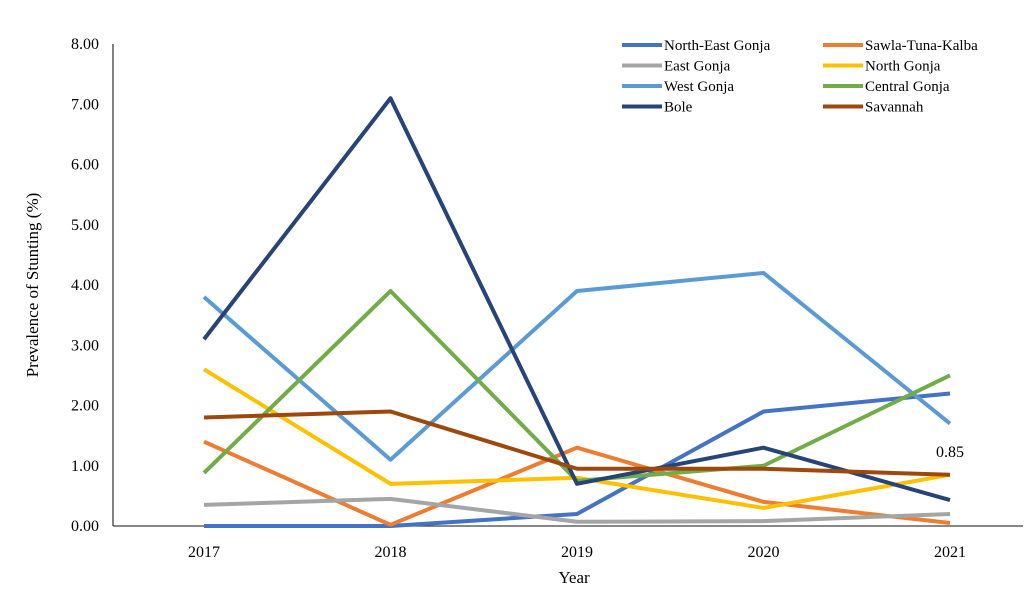 The height and width of the screenshot is (610, 1024). What do you see at coordinates (32, 285) in the screenshot?
I see `y-axis-title: Prevalence of Stunting (%)` at bounding box center [32, 285].